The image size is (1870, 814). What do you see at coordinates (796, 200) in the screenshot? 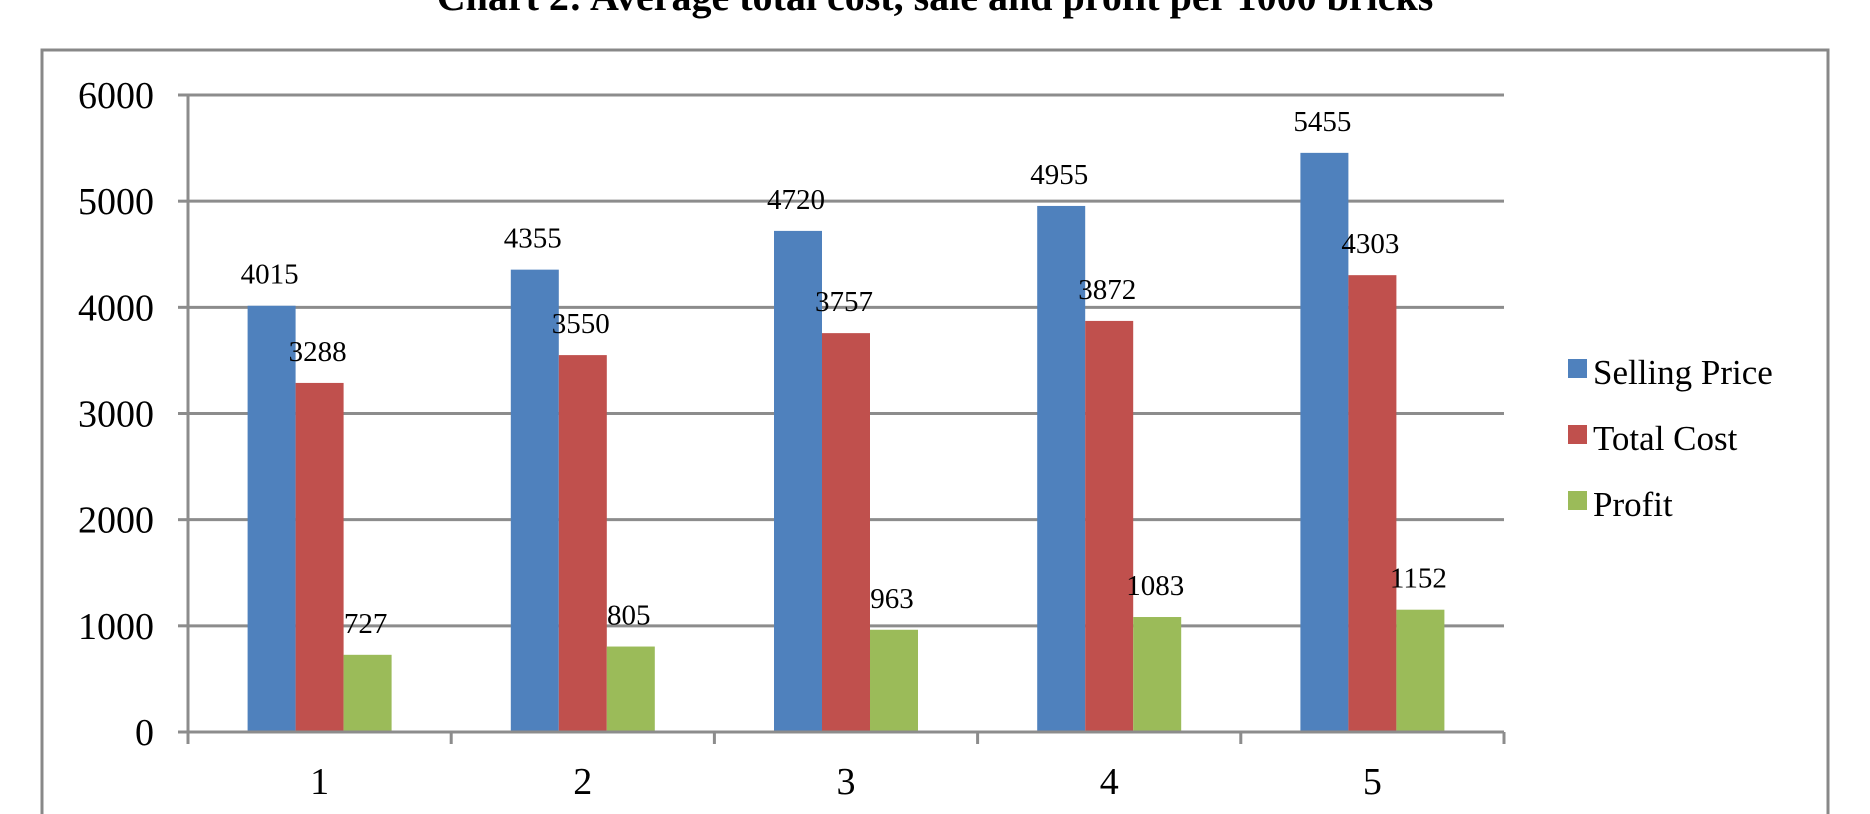
I see `data-label: 4720` at bounding box center [796, 200].